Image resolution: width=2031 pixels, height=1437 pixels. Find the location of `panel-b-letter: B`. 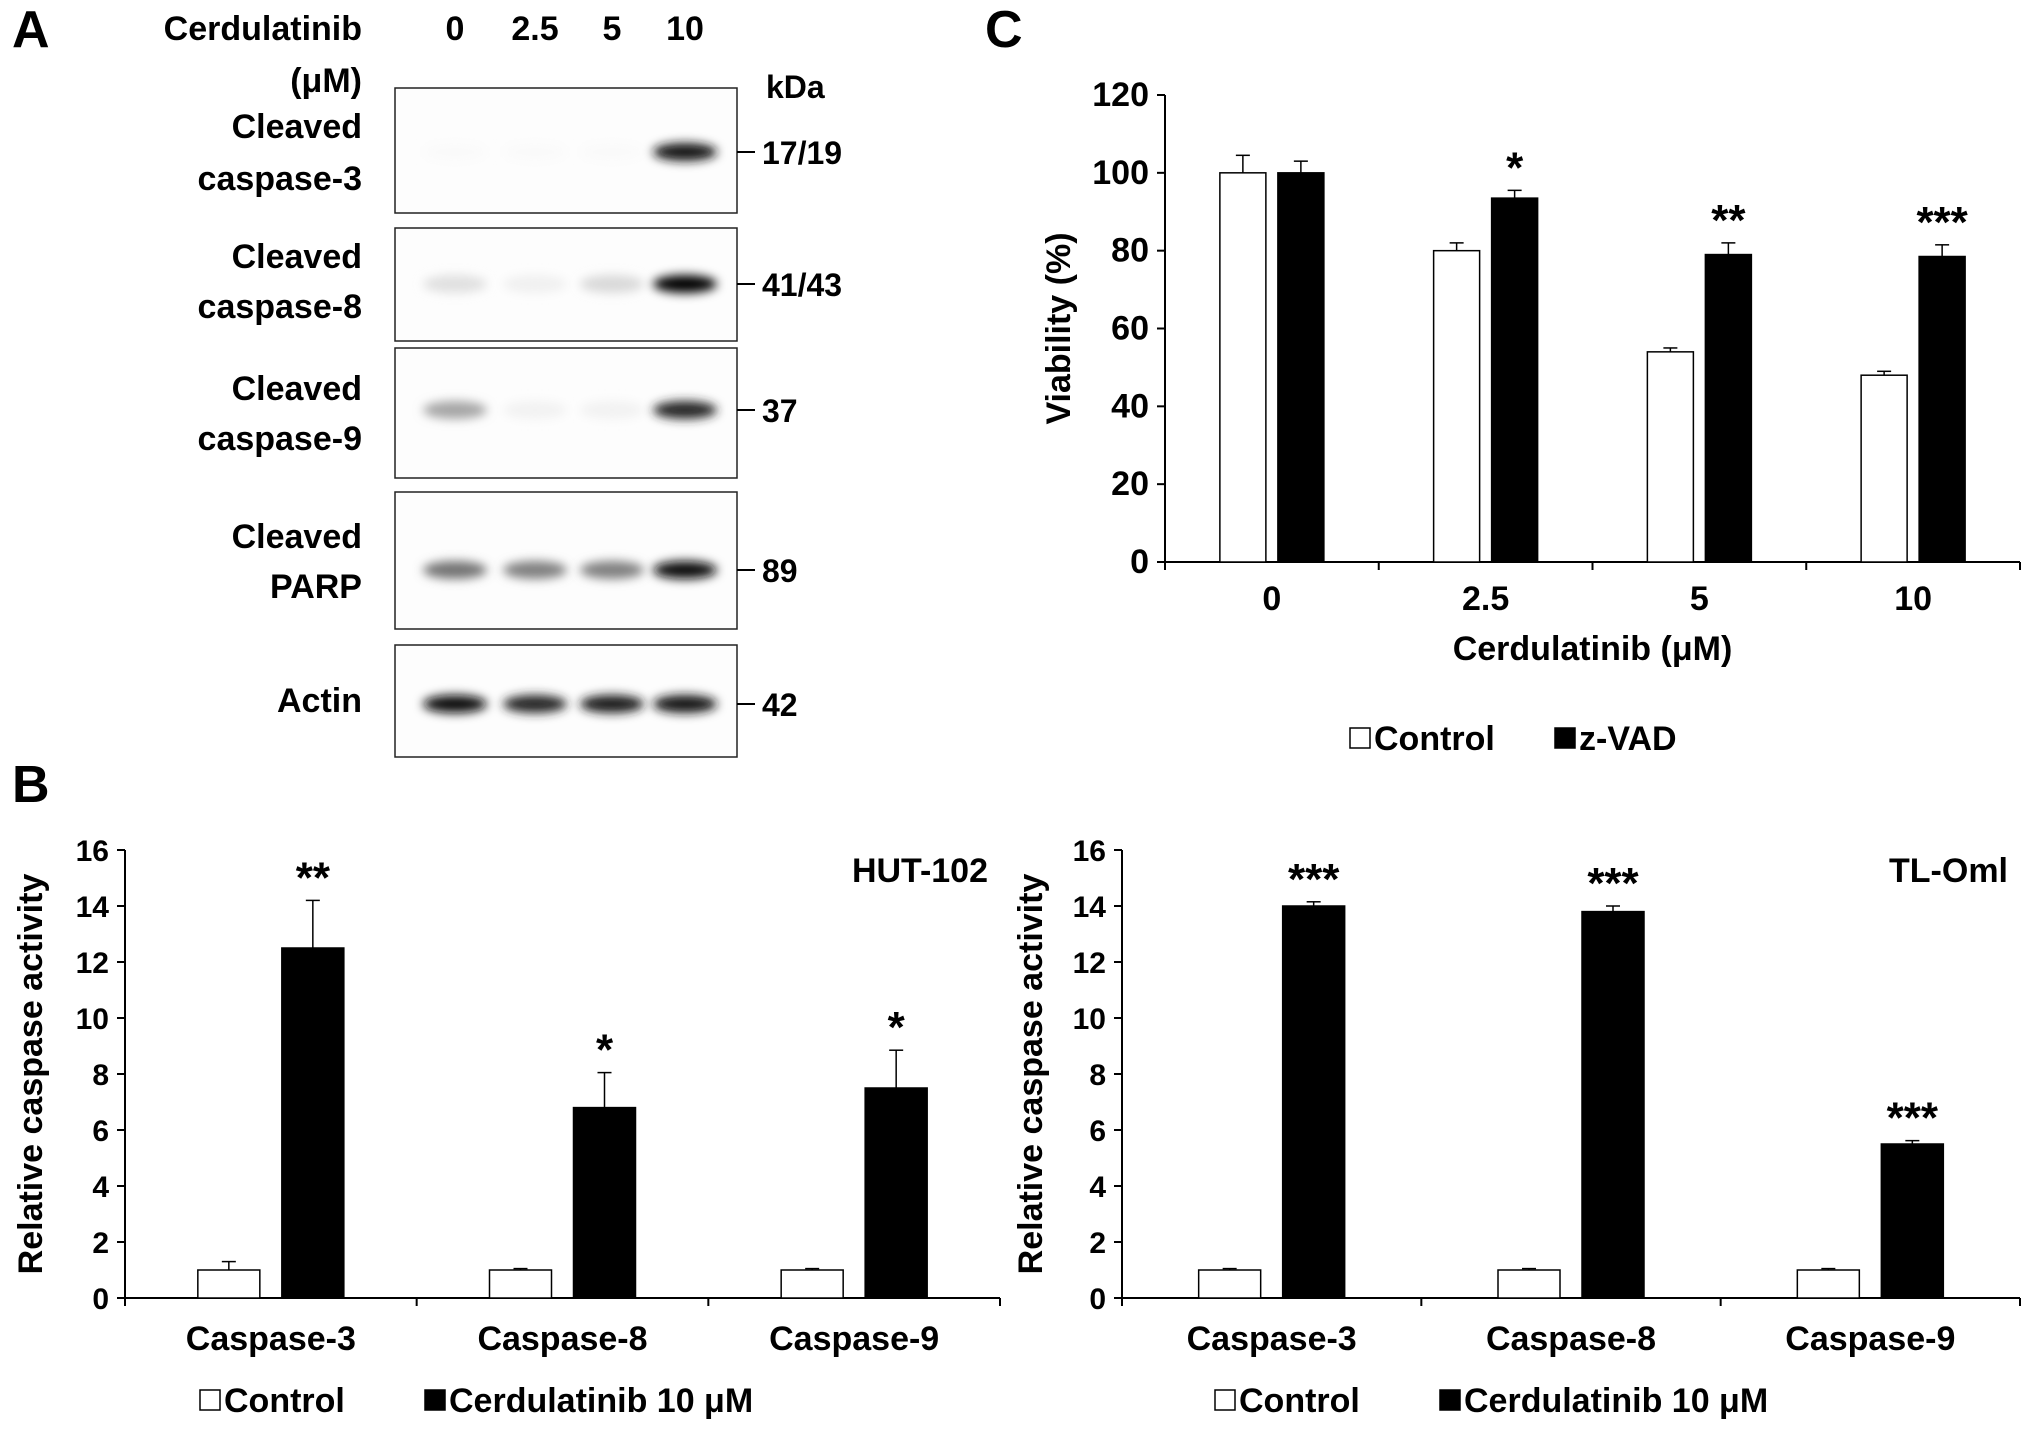

panel-b-letter: B is located at coordinates (31, 785).